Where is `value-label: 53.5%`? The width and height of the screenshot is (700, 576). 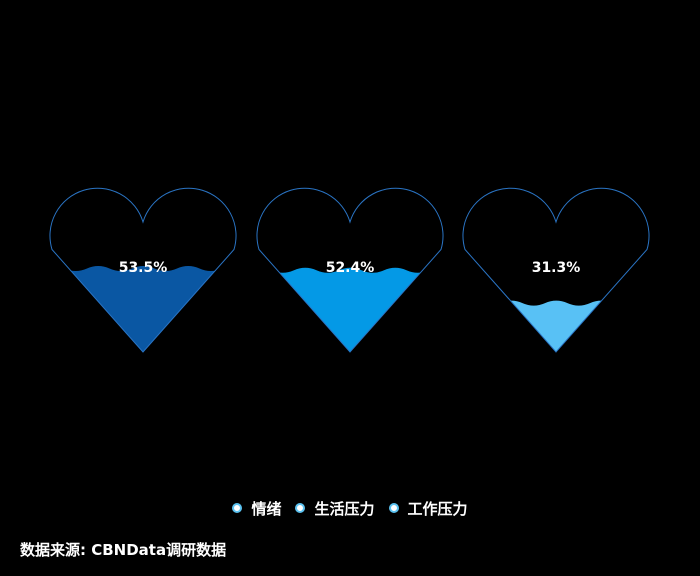 value-label: 53.5% is located at coordinates (143, 268).